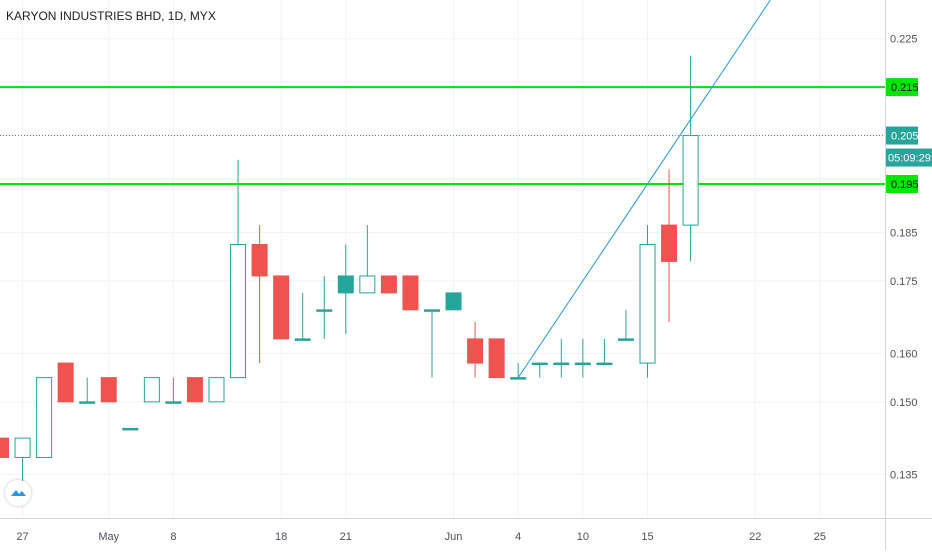 The height and width of the screenshot is (555, 932). I want to click on price-tick-label: 0.225, so click(904, 40).